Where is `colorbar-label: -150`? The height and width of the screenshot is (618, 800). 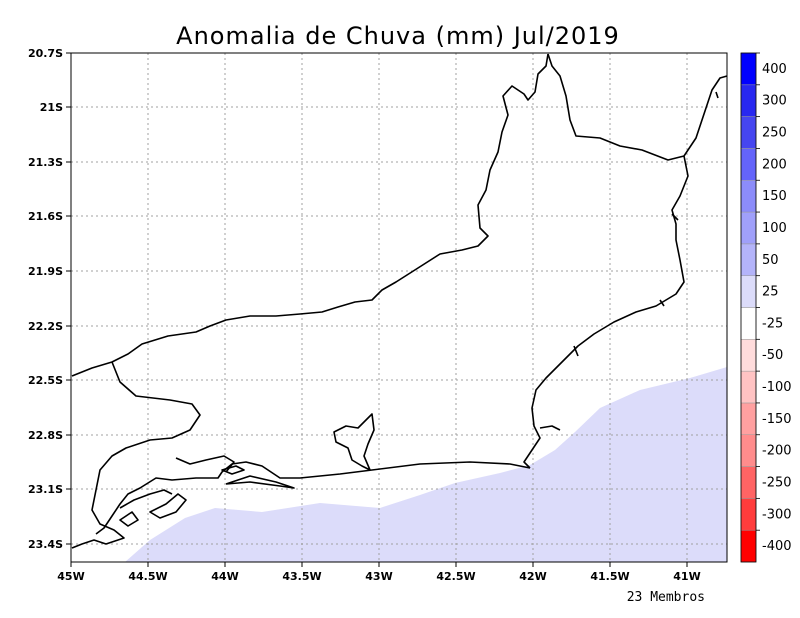
colorbar-label: -150 is located at coordinates (777, 419).